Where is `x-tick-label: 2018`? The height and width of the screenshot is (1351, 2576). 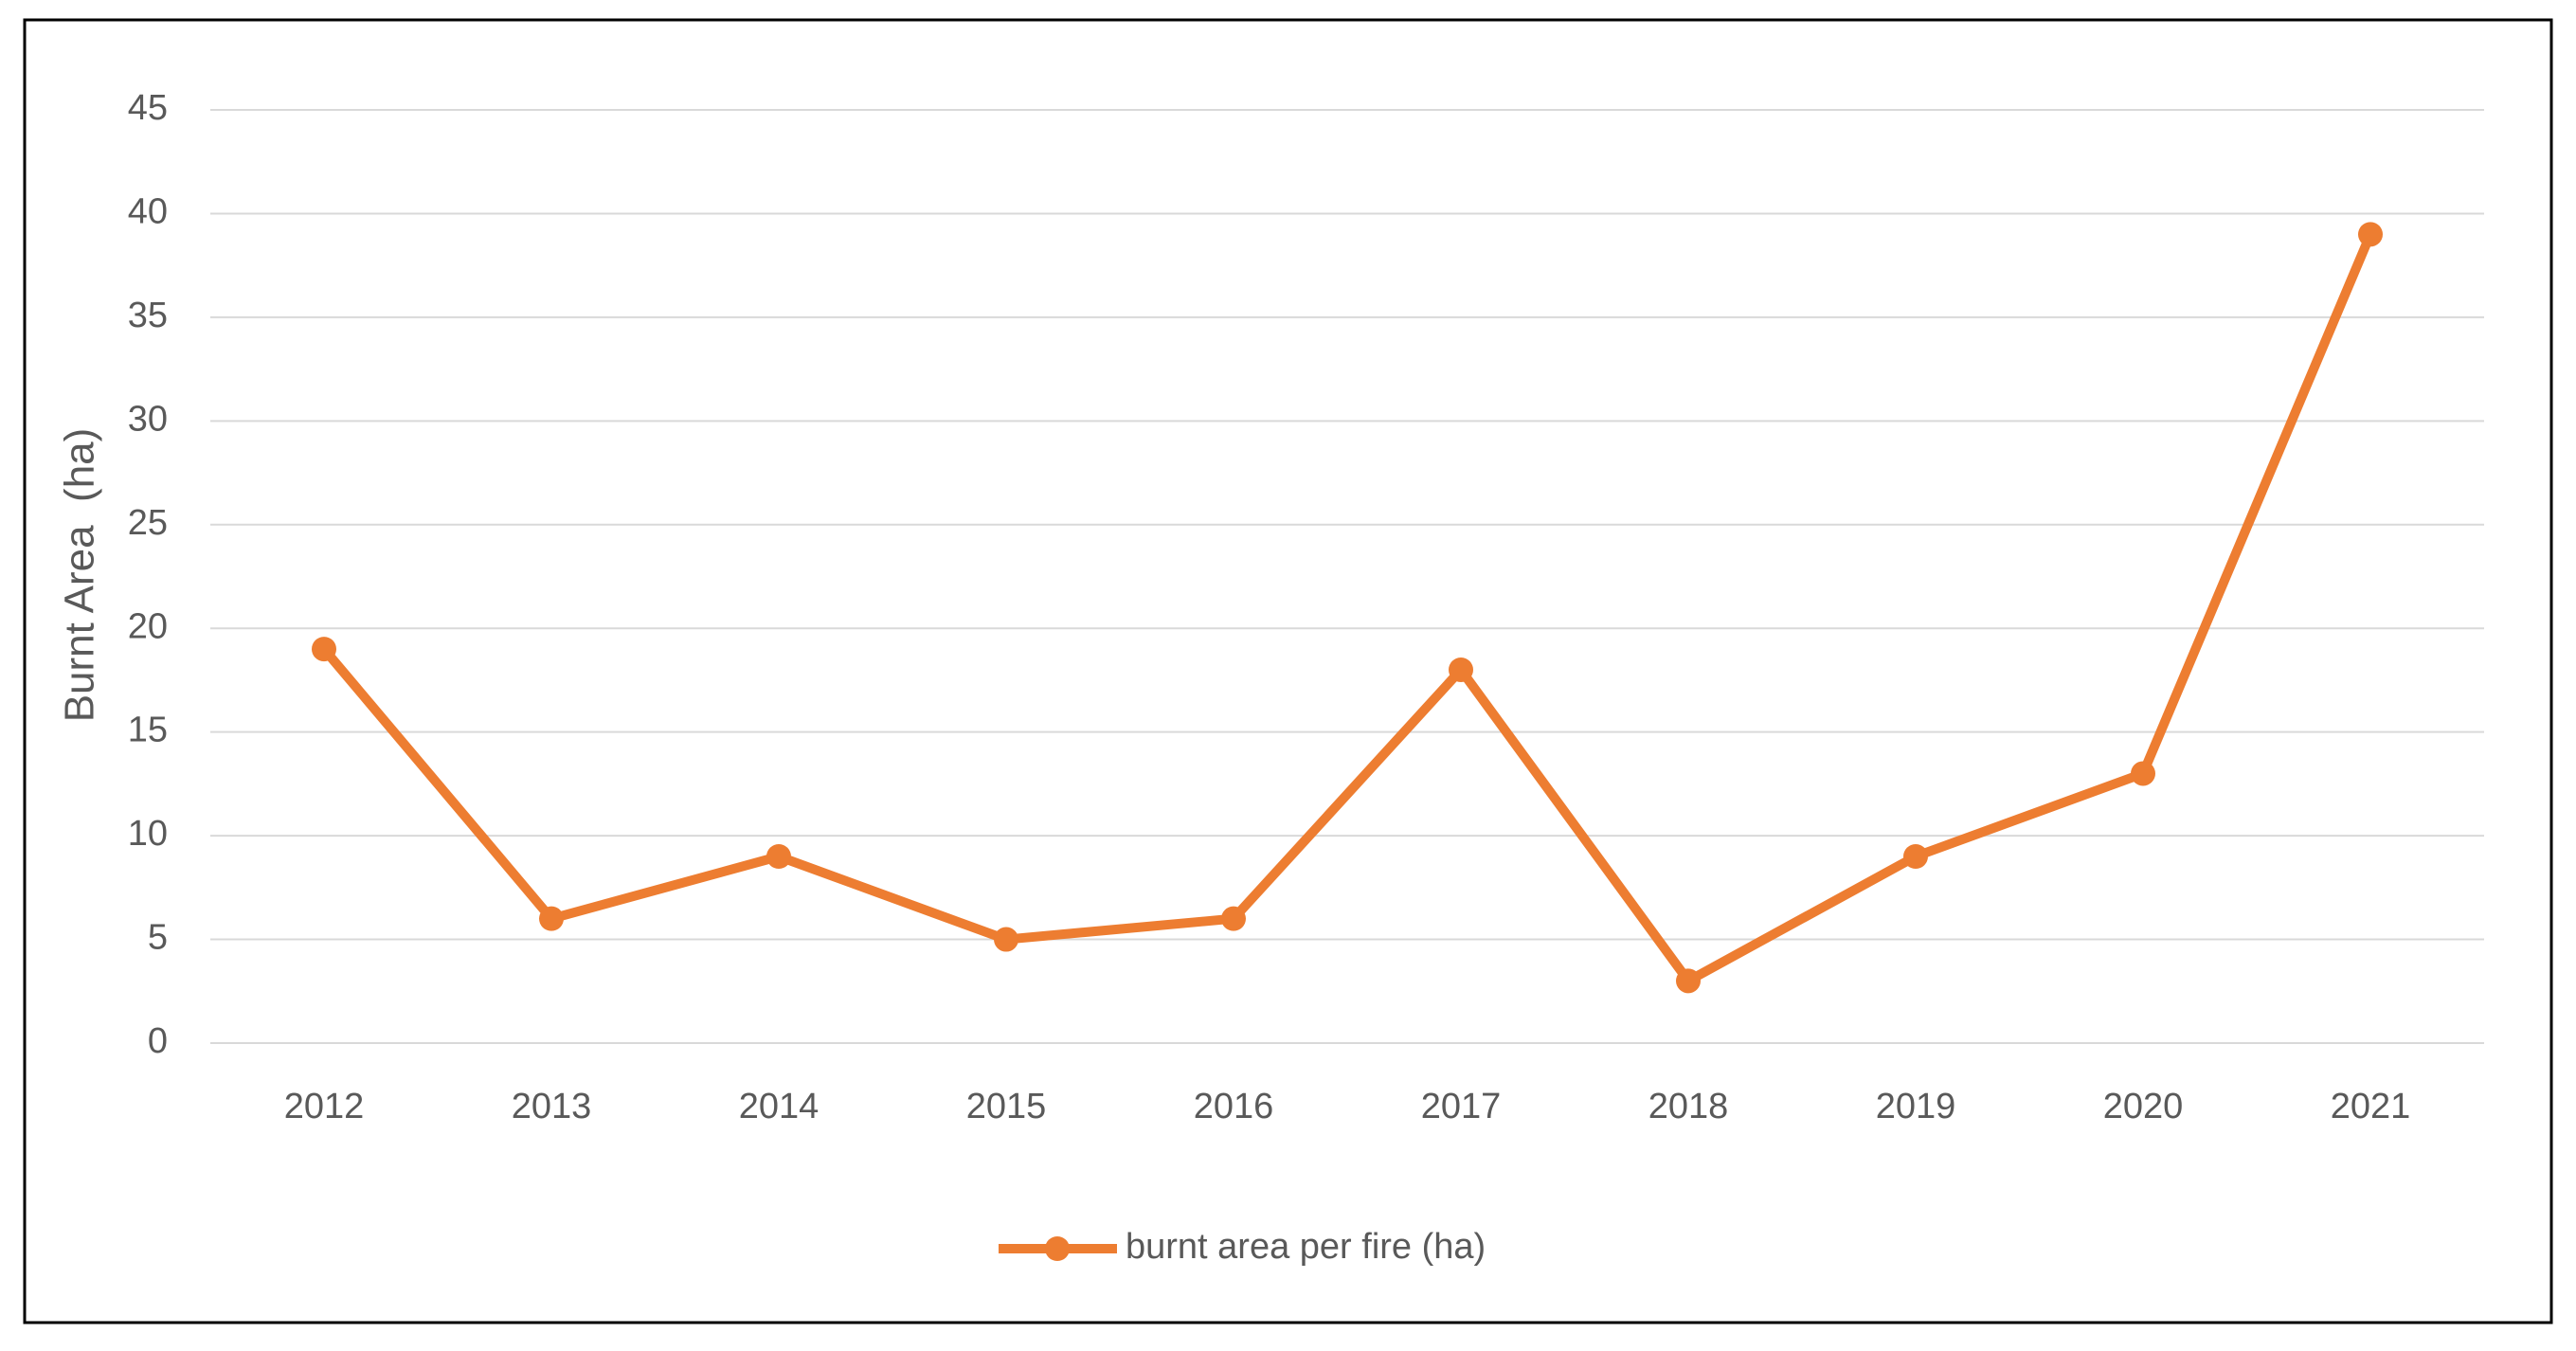 x-tick-label: 2018 is located at coordinates (1688, 1106).